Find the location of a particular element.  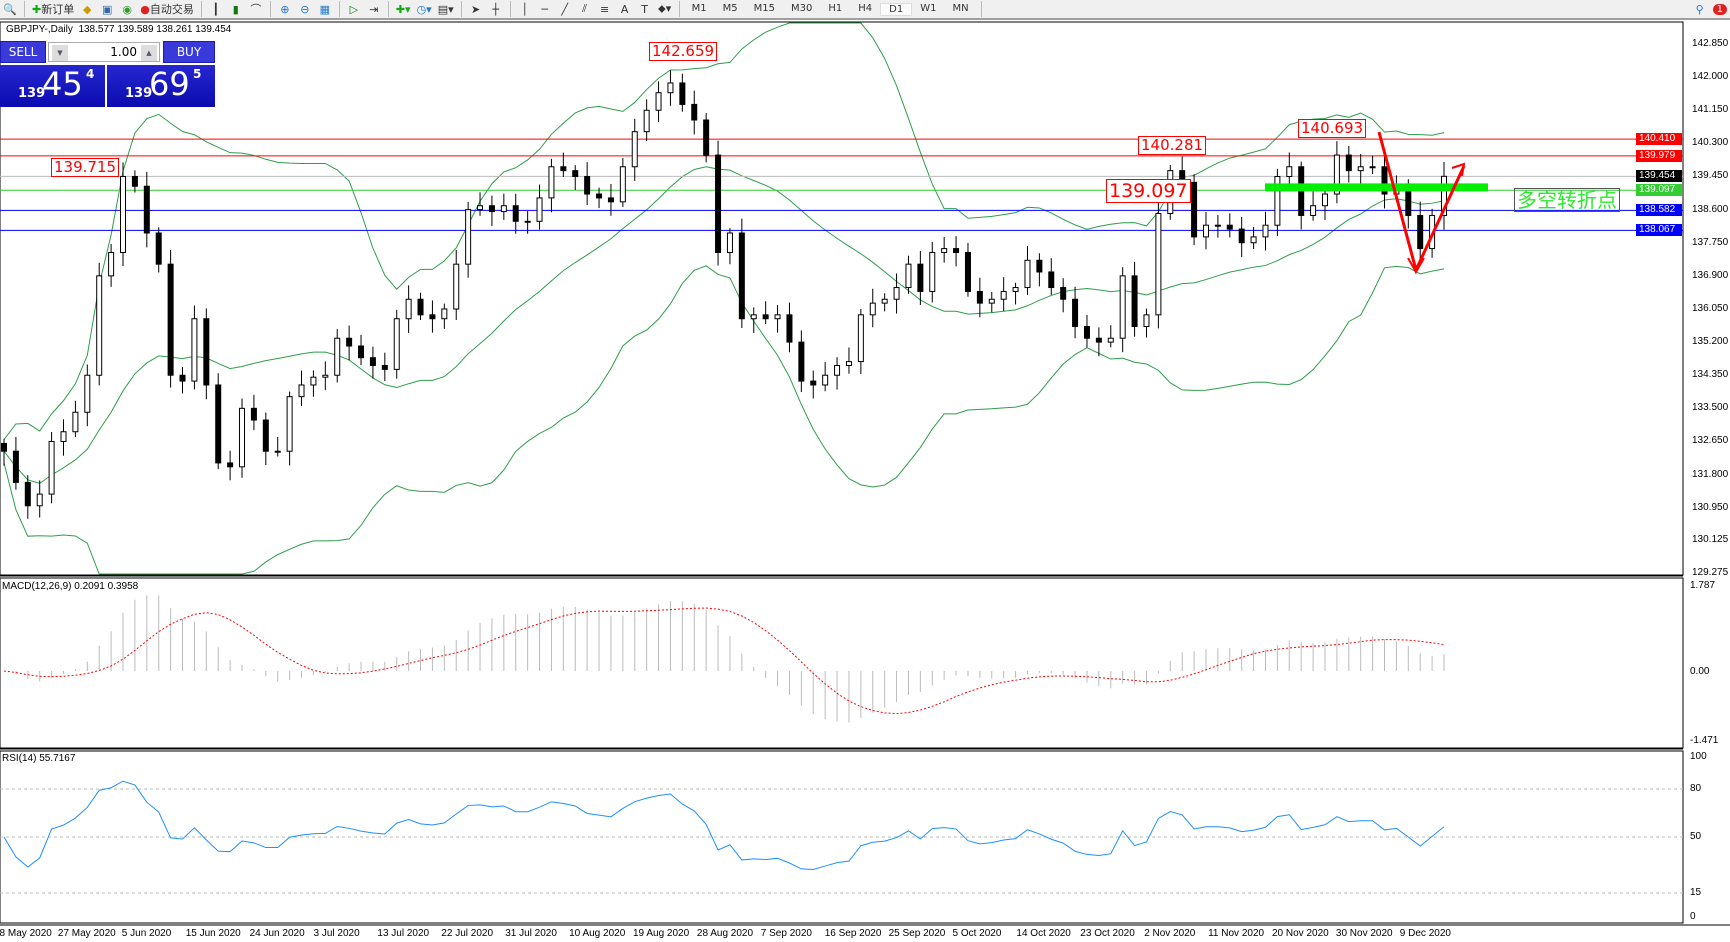

horizontal-line-icon: ─ is located at coordinates (544, 9).